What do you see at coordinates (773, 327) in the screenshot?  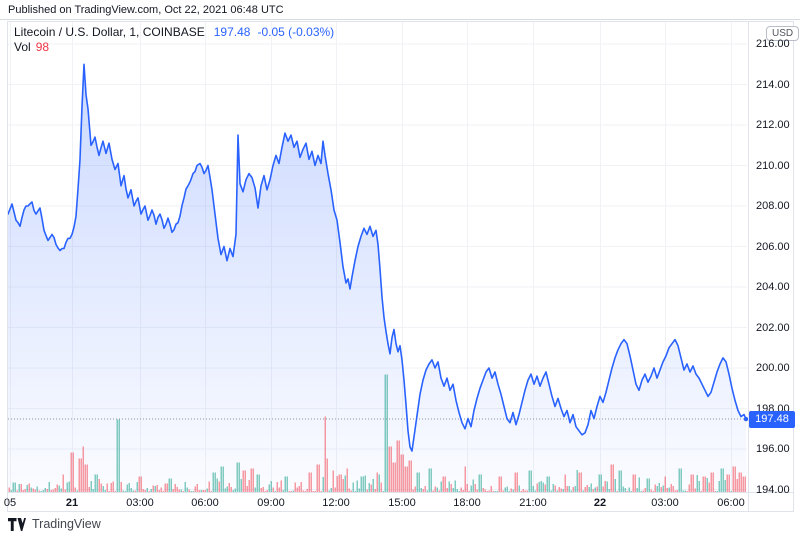 I see `price-tick-label: 202.00` at bounding box center [773, 327].